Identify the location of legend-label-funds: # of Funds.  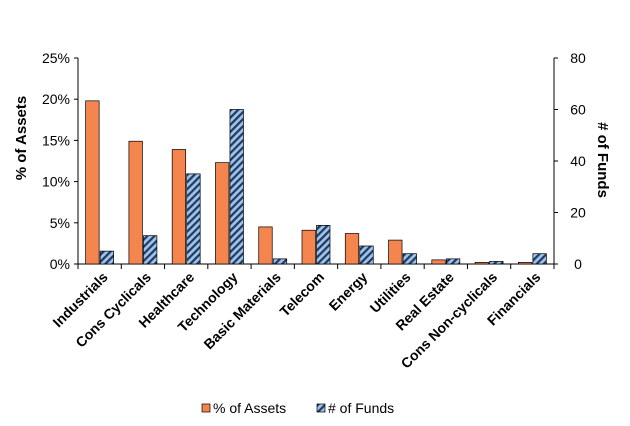
(361, 408).